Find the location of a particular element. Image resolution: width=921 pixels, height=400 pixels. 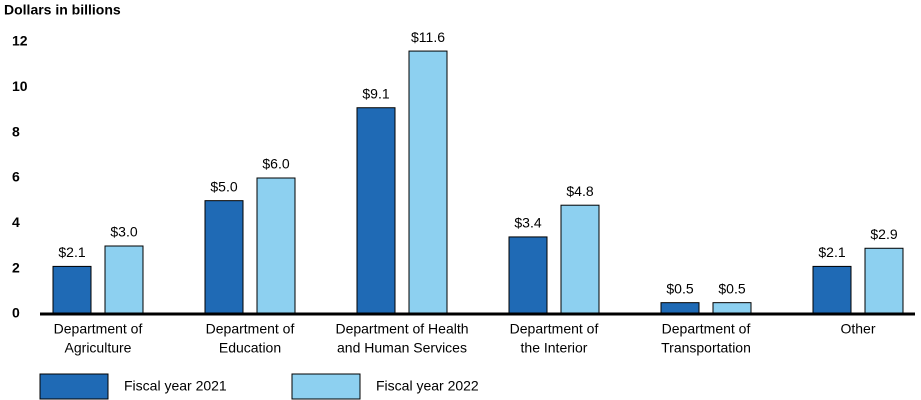

value-label: $4.8 is located at coordinates (579, 191).